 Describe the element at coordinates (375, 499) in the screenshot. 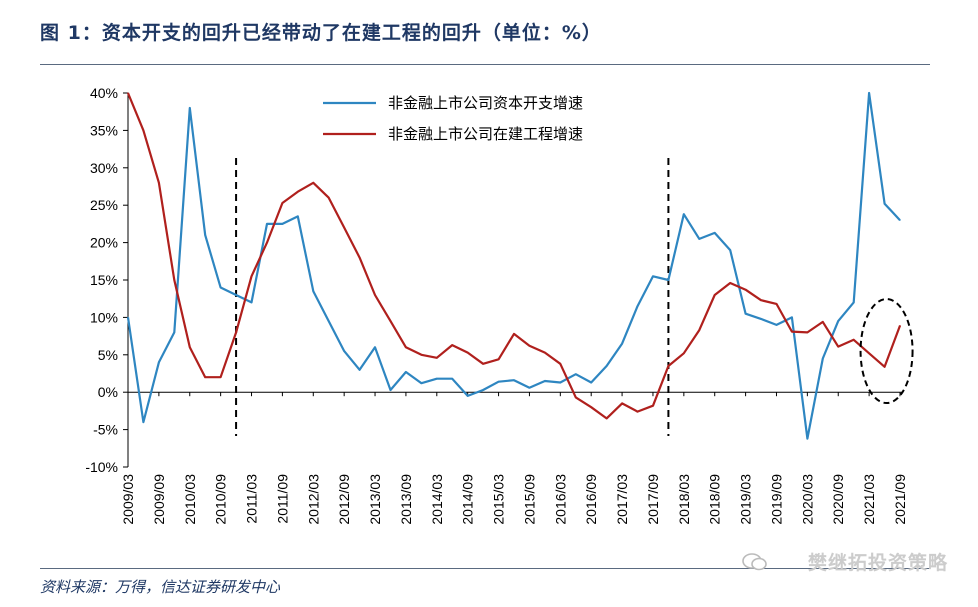

I see `x-tick-label: 2013/03` at that location.